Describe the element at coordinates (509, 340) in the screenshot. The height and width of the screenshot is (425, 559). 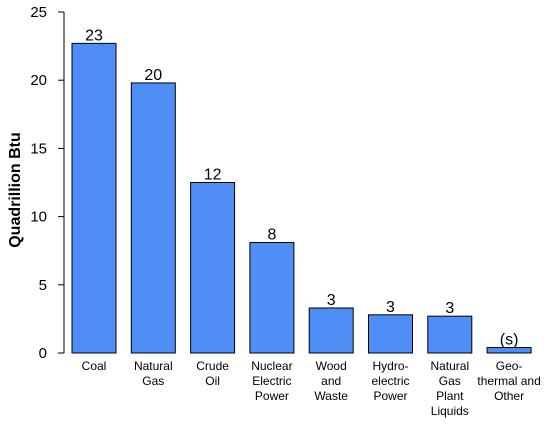
I see `bar-value-label: (s)` at that location.